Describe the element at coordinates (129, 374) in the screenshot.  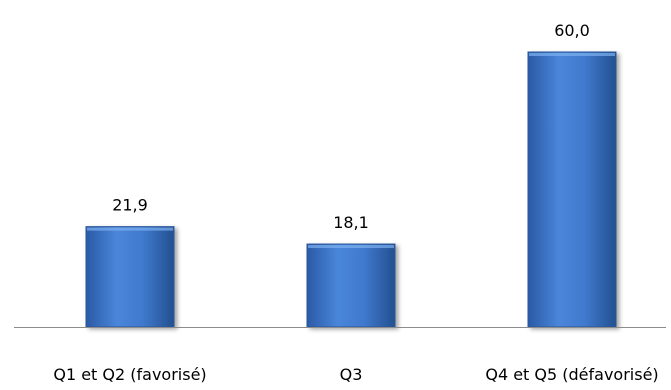
I see `category-label-1: Q1 et Q2 (favorisé)` at that location.